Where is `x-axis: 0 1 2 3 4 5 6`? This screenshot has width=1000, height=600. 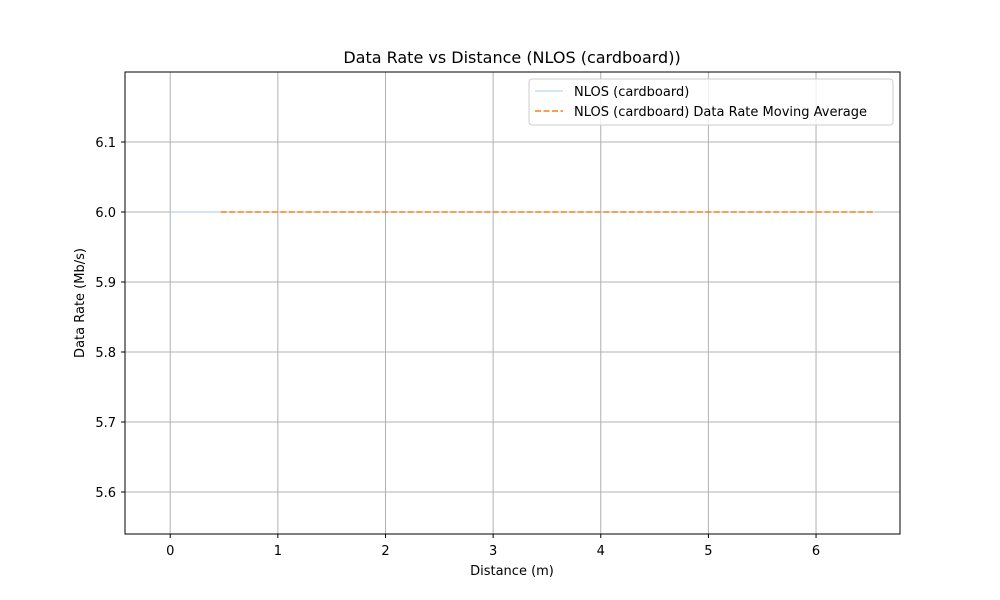
x-axis: 0 1 2 3 4 5 6 is located at coordinates (493, 546).